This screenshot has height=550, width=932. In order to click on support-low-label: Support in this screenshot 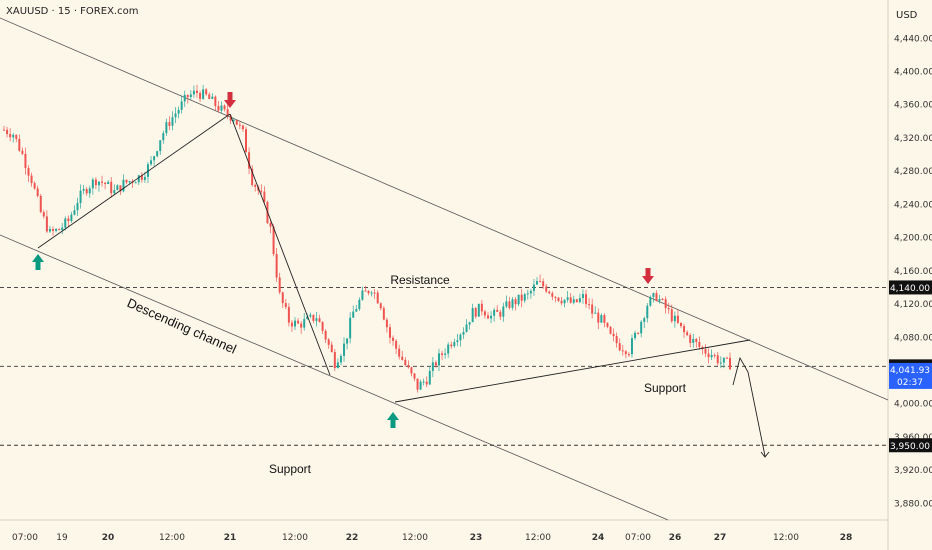, I will do `click(290, 469)`.